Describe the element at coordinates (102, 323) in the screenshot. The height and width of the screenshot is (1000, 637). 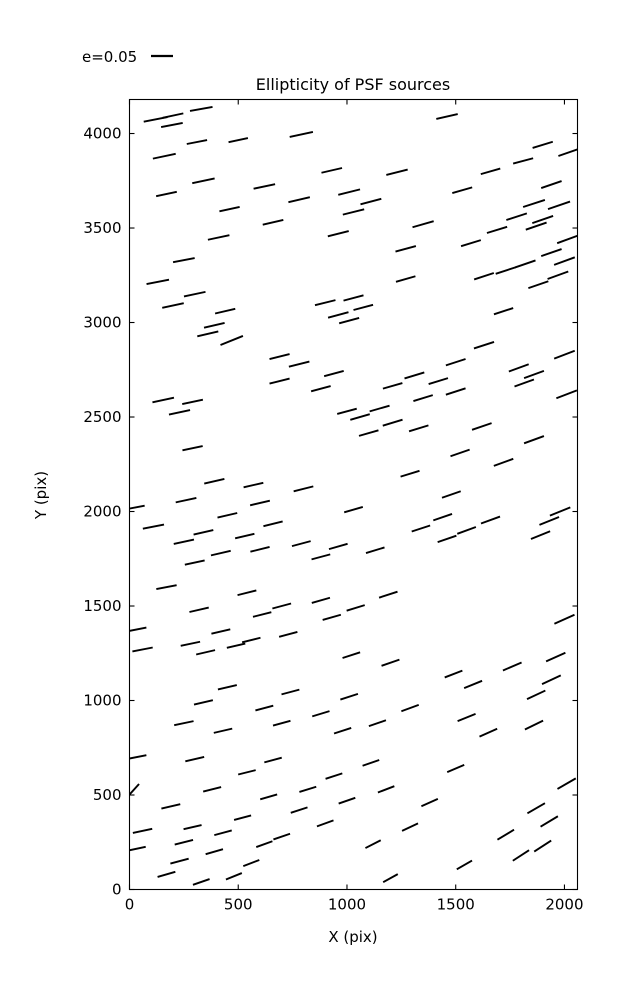
I see `y-tick-label: 3000` at that location.